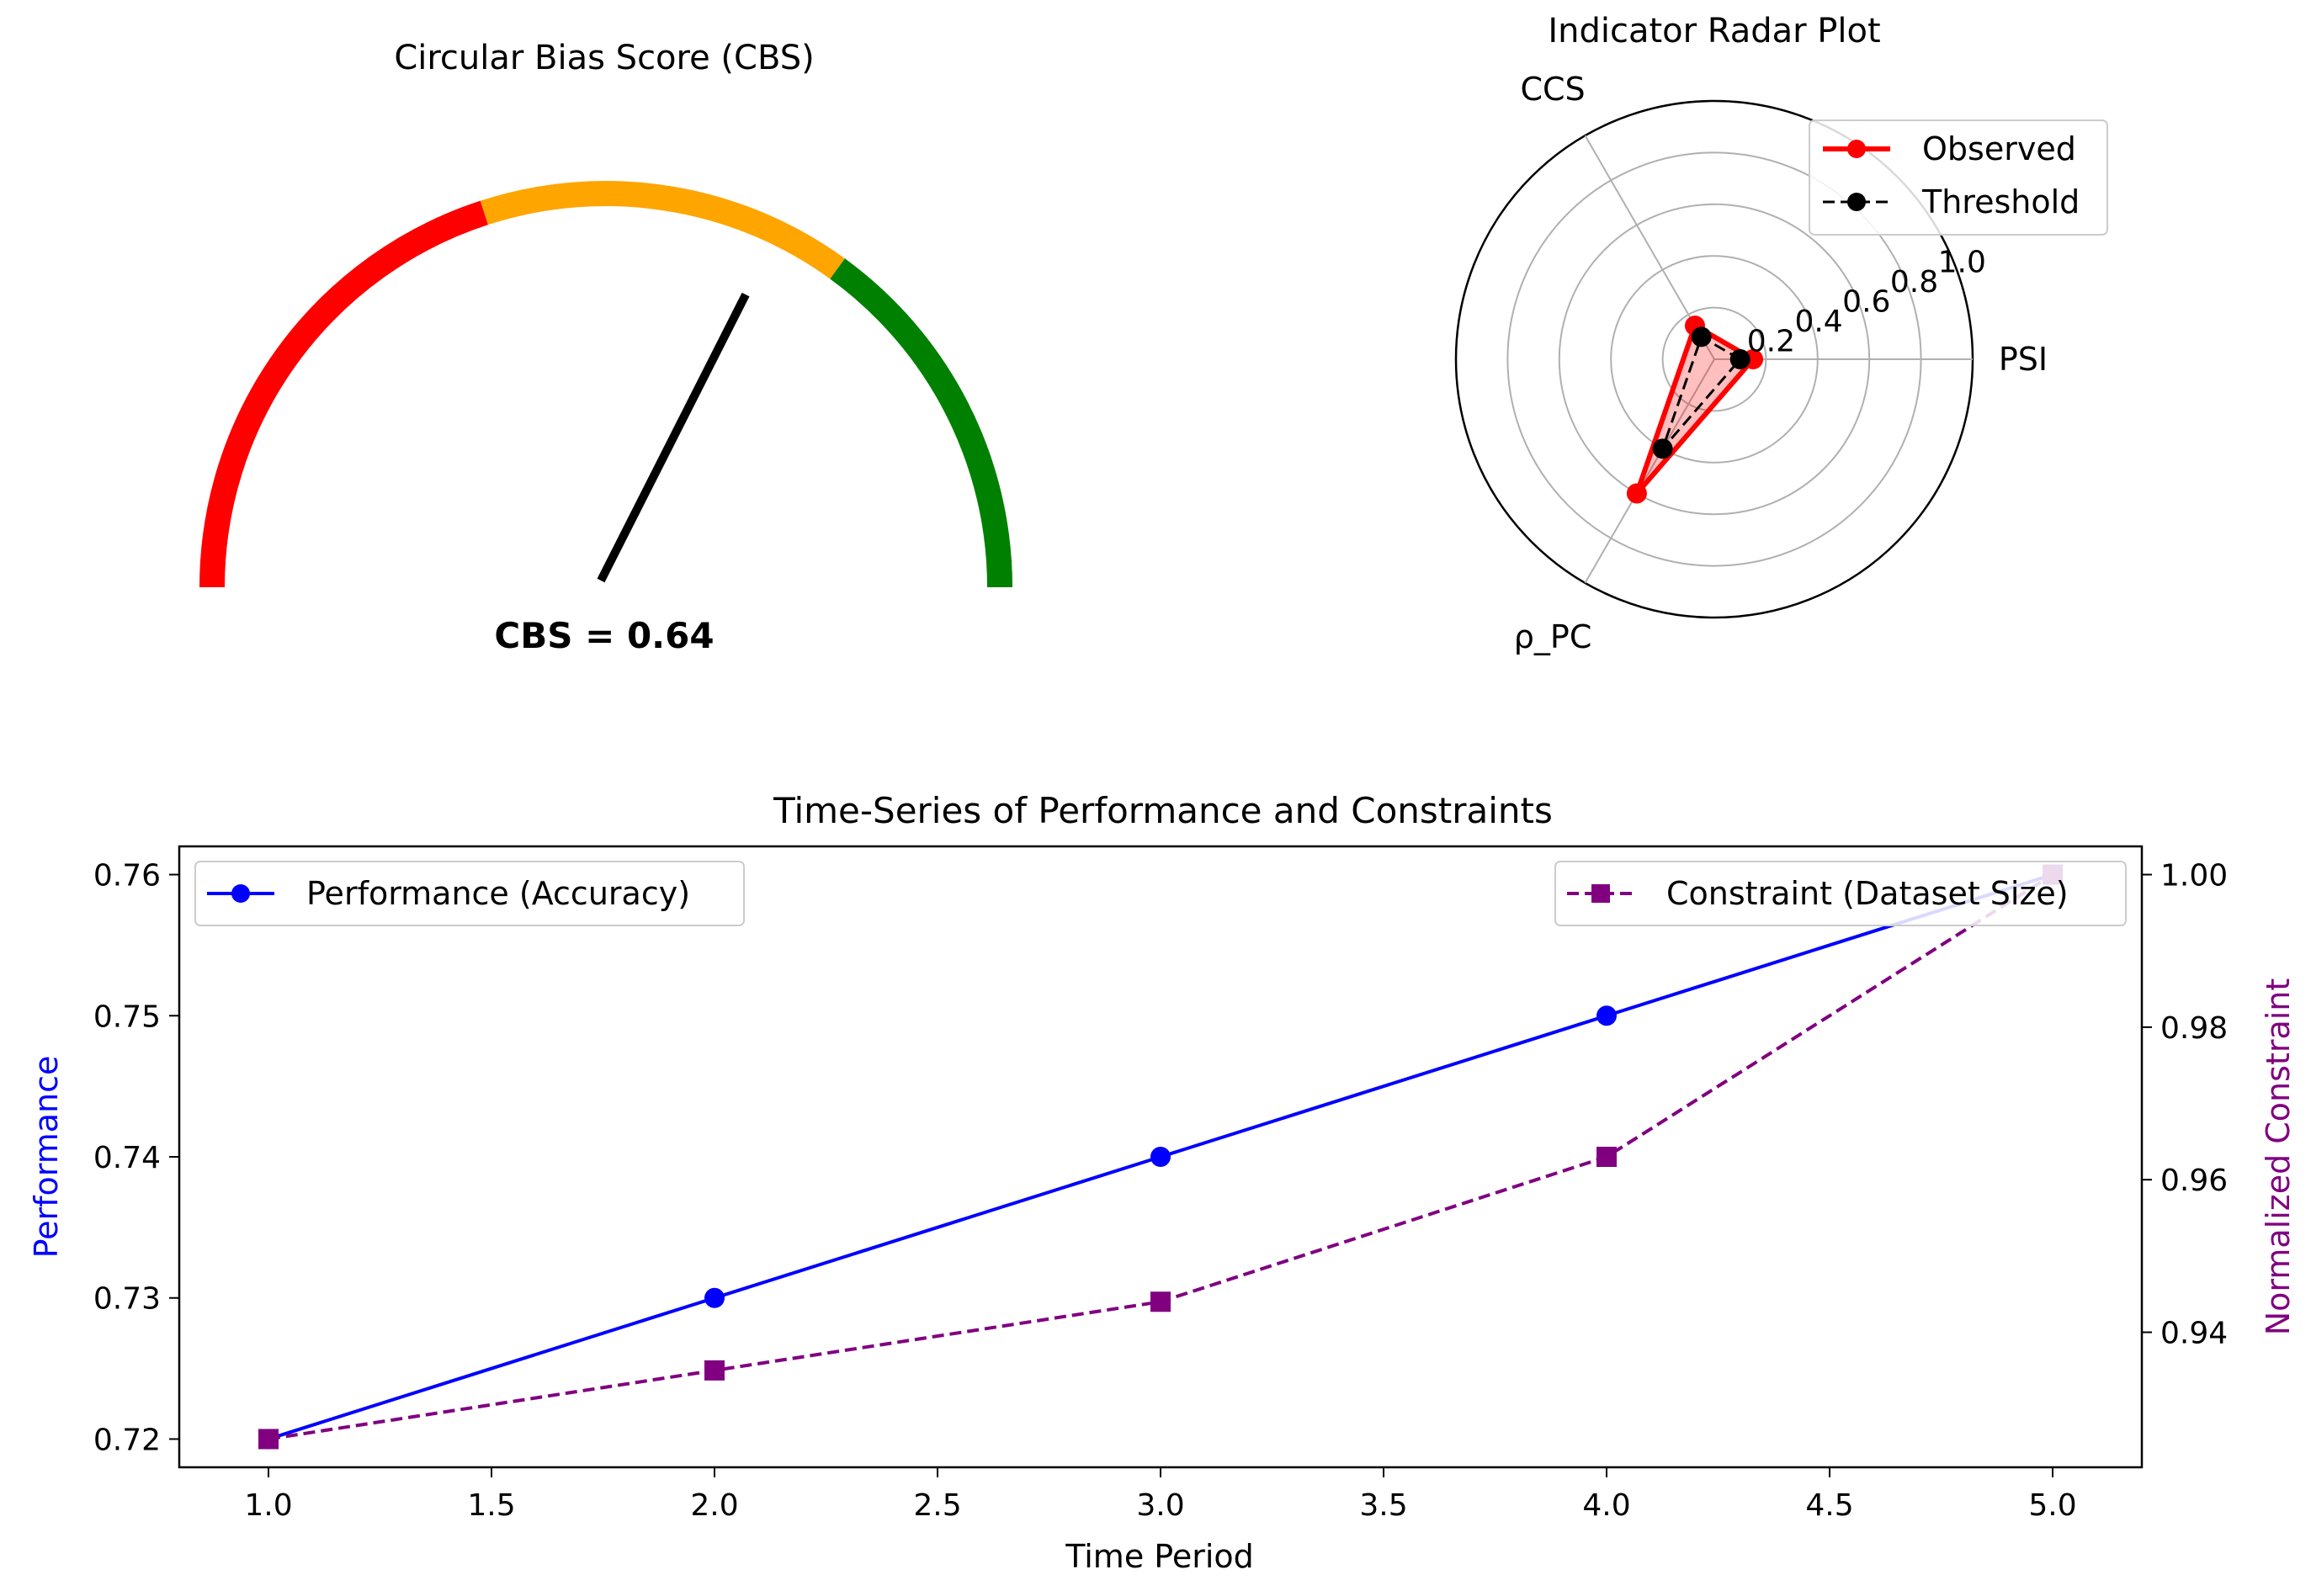 The image size is (2311, 1596). I want to click on legend-threshold-label: Threshold, so click(2000, 201).